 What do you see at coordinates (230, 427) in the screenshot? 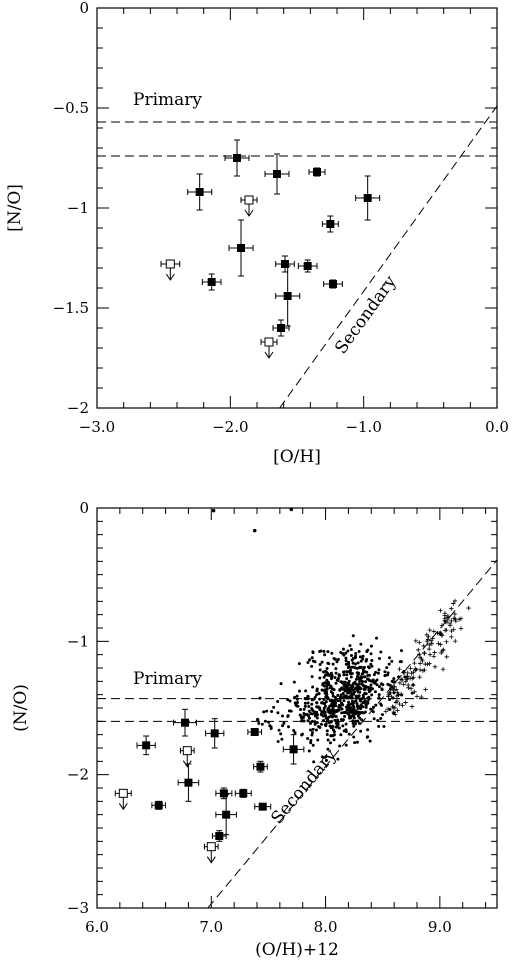
I see `x-tick-label: −2.0` at bounding box center [230, 427].